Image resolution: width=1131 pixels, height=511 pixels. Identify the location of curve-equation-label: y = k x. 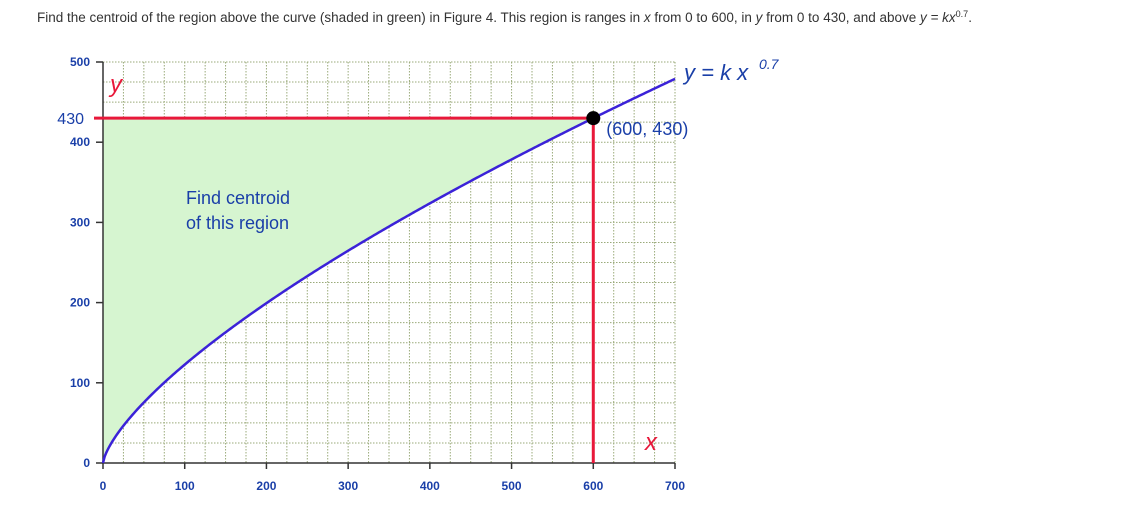
(715, 72).